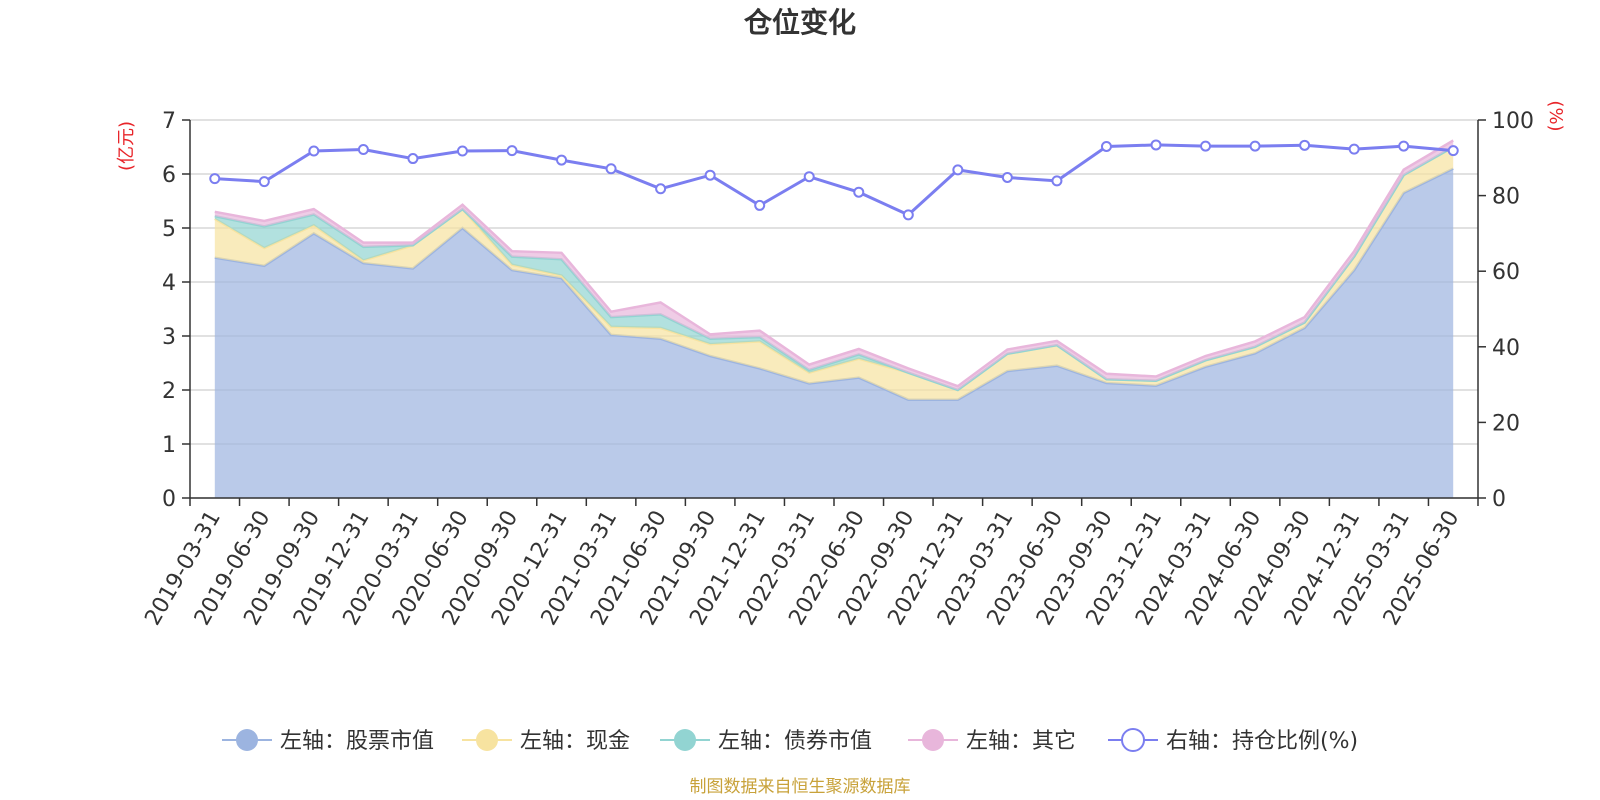 The height and width of the screenshot is (800, 1600). What do you see at coordinates (795, 741) in the screenshot?
I see `legend-label: 左轴：债券市值` at bounding box center [795, 741].